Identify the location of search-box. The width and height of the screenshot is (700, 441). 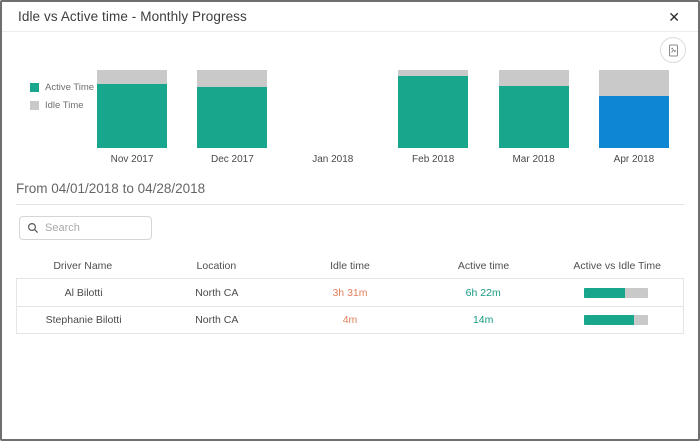
(85, 228).